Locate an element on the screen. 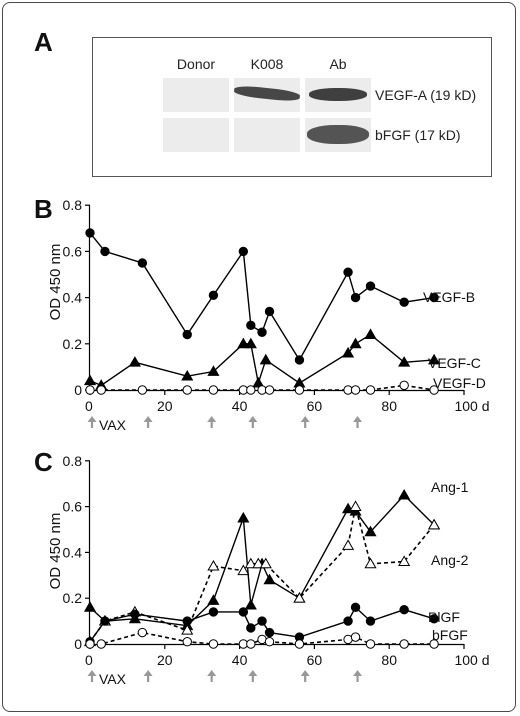 The width and height of the screenshot is (520, 716). series-label-ang-2: Ang-2 is located at coordinates (450, 560).